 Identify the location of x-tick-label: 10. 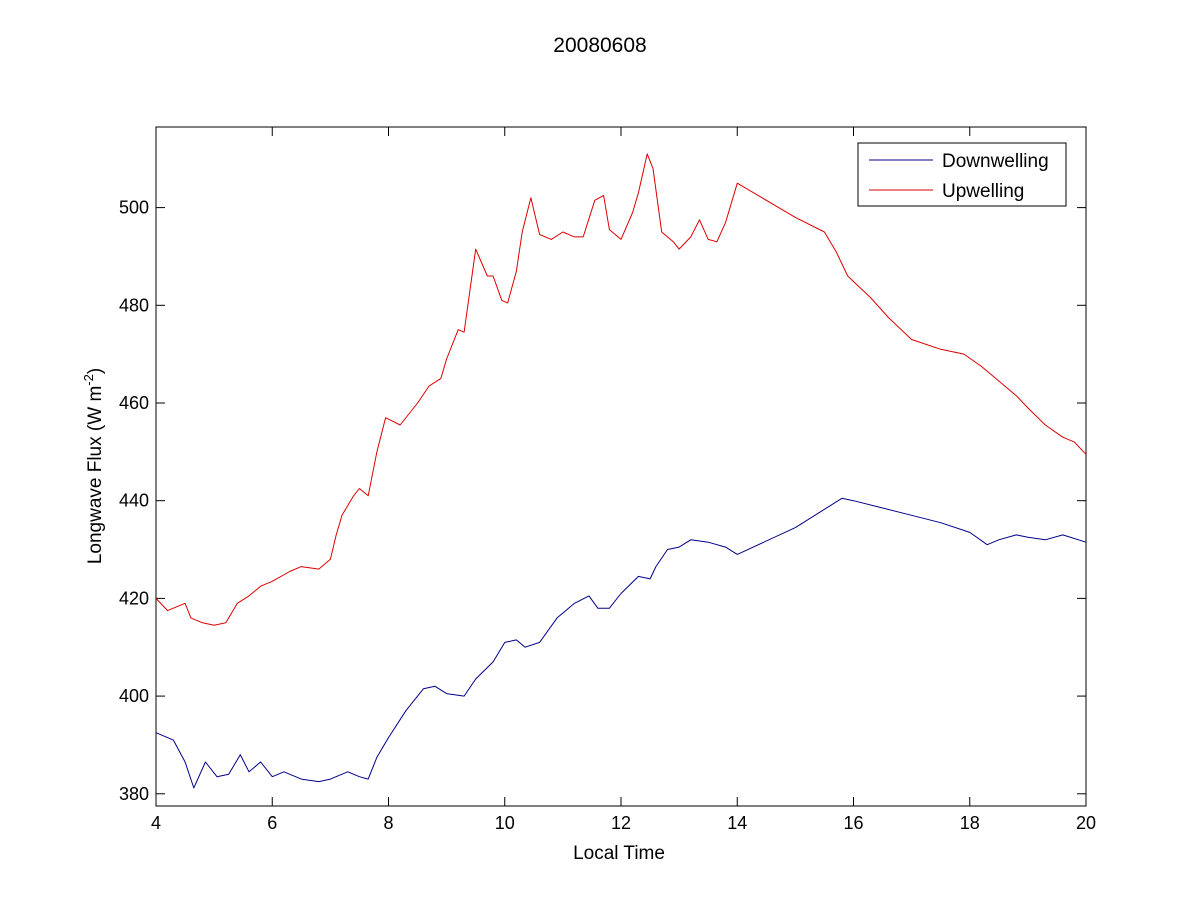
(505, 823).